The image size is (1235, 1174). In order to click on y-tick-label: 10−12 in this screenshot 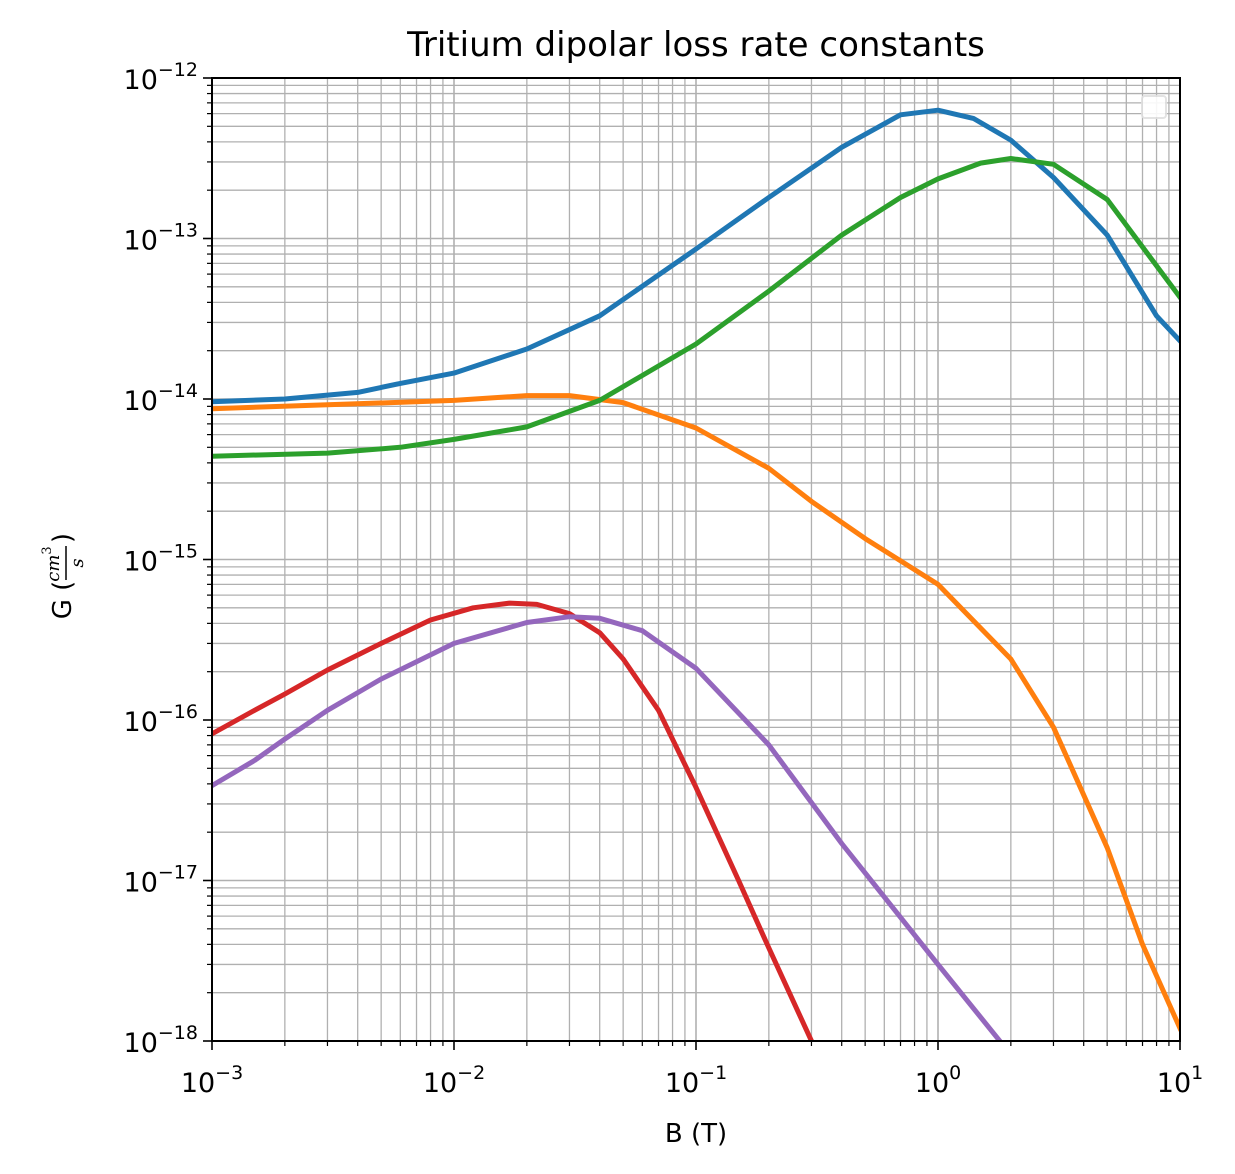, I will do `click(161, 77)`.